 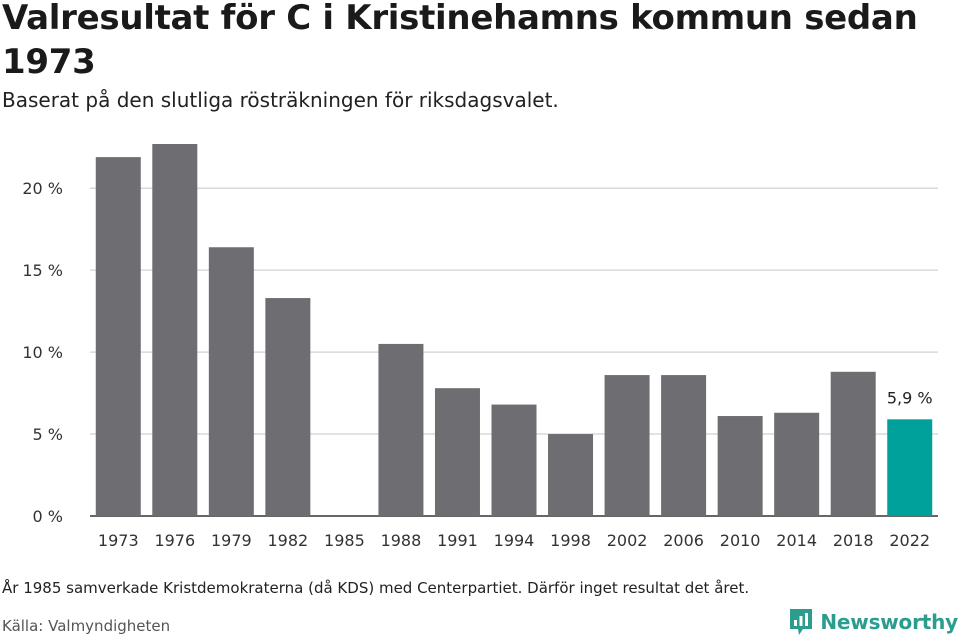 I want to click on source-text: Källa: Valmyndigheten, so click(x=86, y=626).